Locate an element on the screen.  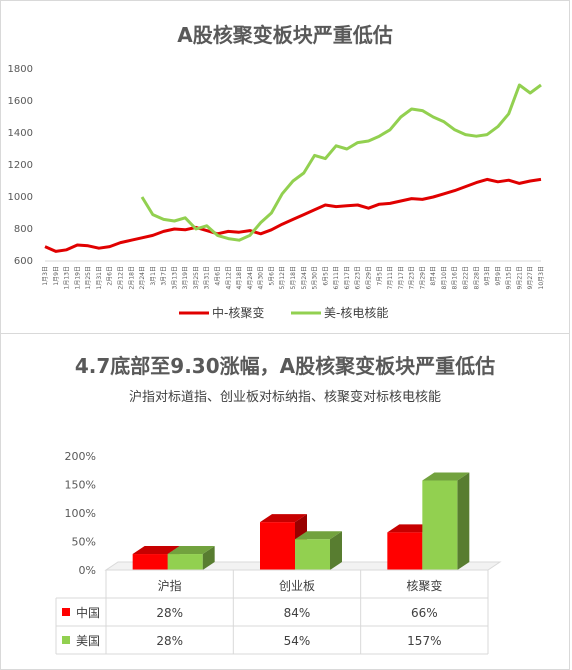
x-tick-label: 3月1日 is located at coordinates (153, 276).